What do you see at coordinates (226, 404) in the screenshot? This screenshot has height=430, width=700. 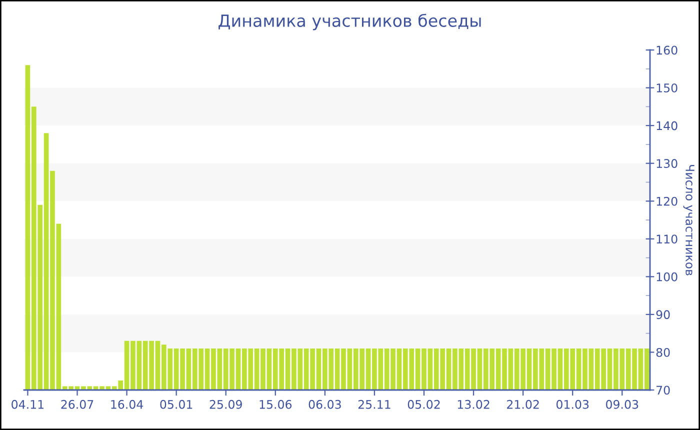 I see `x-tick-label: 25.09` at bounding box center [226, 404].